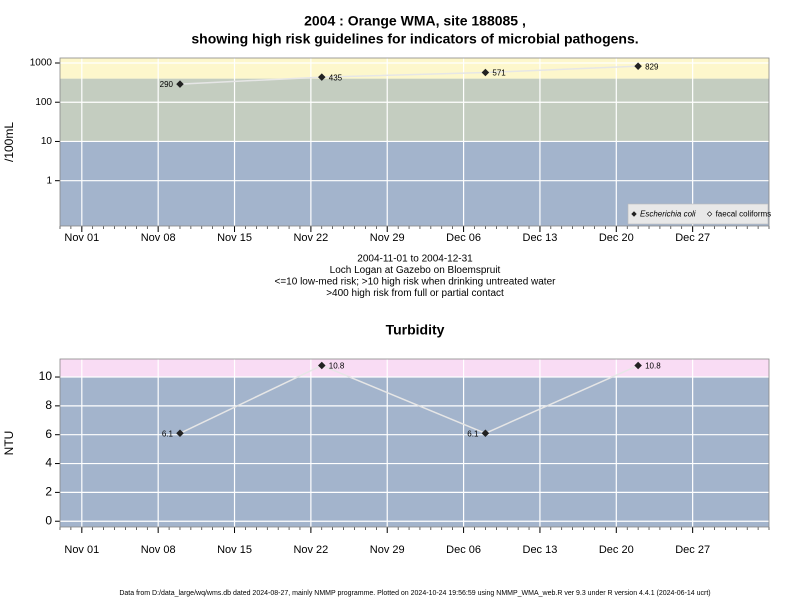  Describe the element at coordinates (48, 463) in the screenshot. I see `y-tick-label: 4` at that location.